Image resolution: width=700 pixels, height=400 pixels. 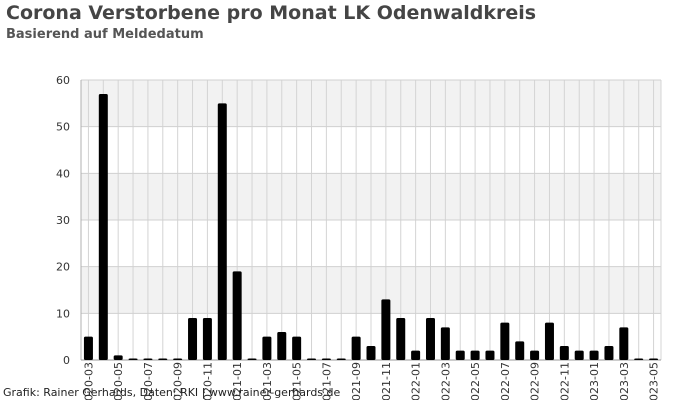 I want to click on y-tick-labels: 0 10 20 30 40 50 60, so click(x=63, y=220).